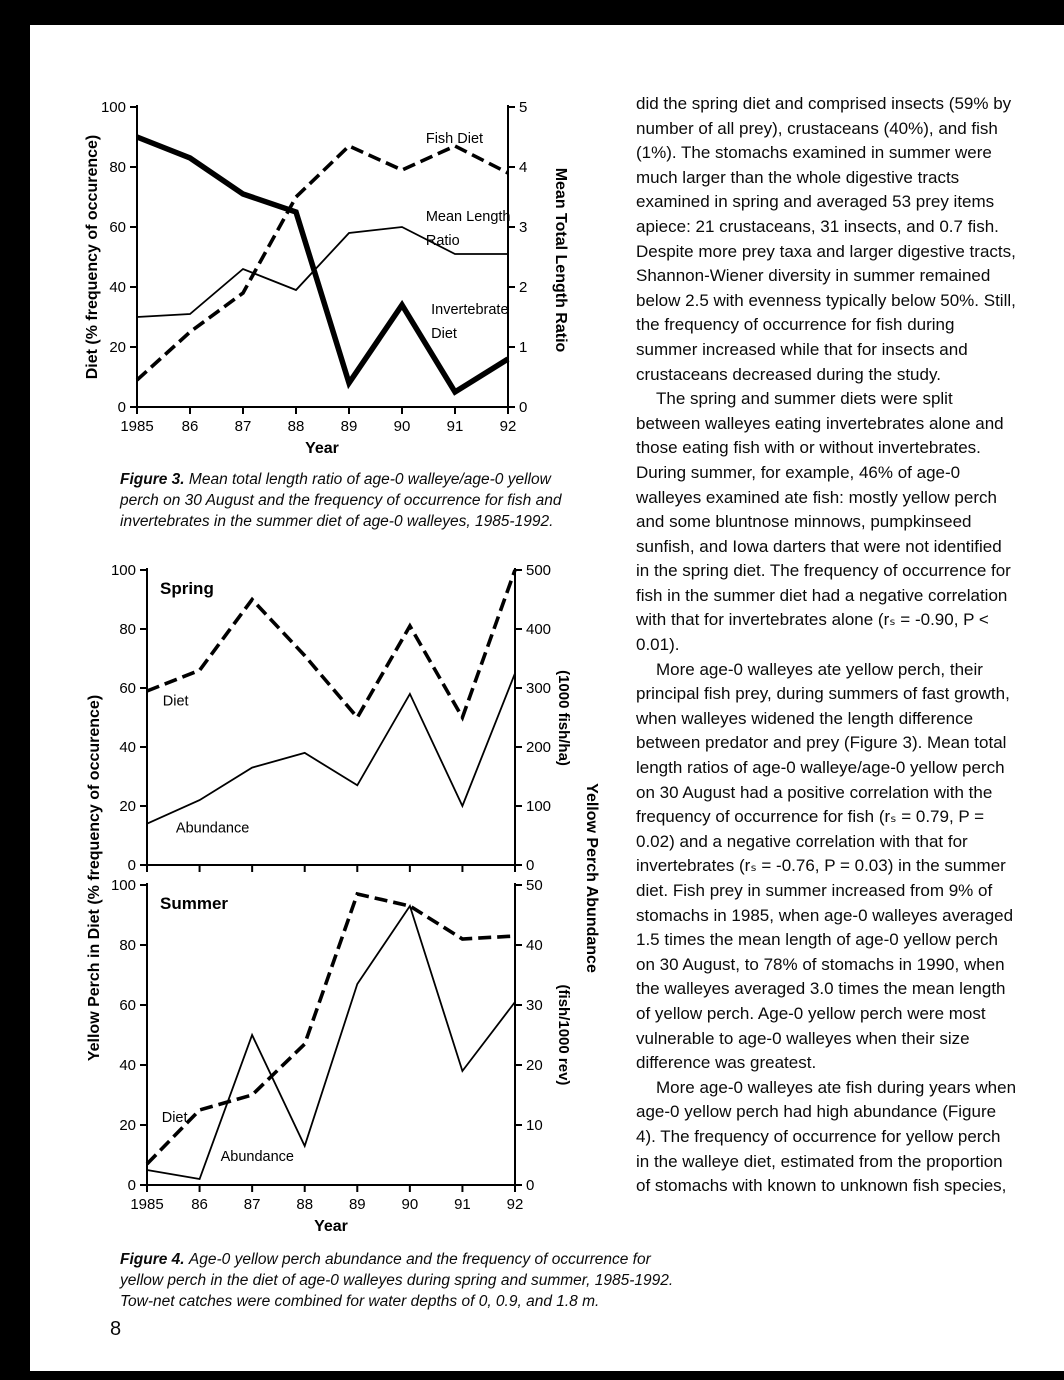 This screenshot has width=1064, height=1380. What do you see at coordinates (15, 690) in the screenshot?
I see `scan-edge-left` at bounding box center [15, 690].